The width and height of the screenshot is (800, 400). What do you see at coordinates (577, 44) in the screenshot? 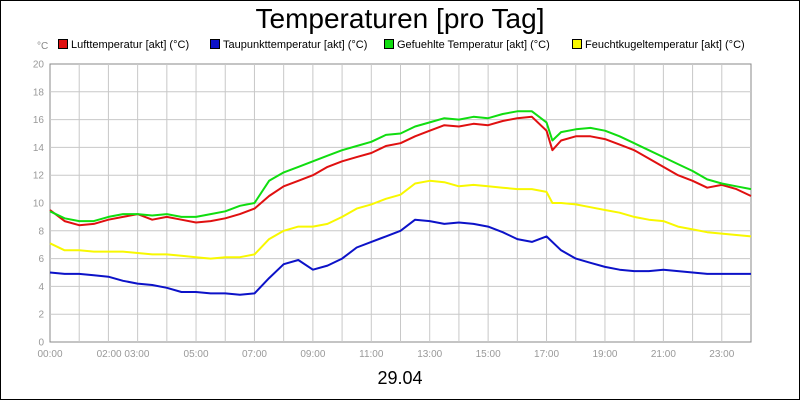
I see `legend-swatch-feuchtkugeltemperatur` at bounding box center [577, 44].